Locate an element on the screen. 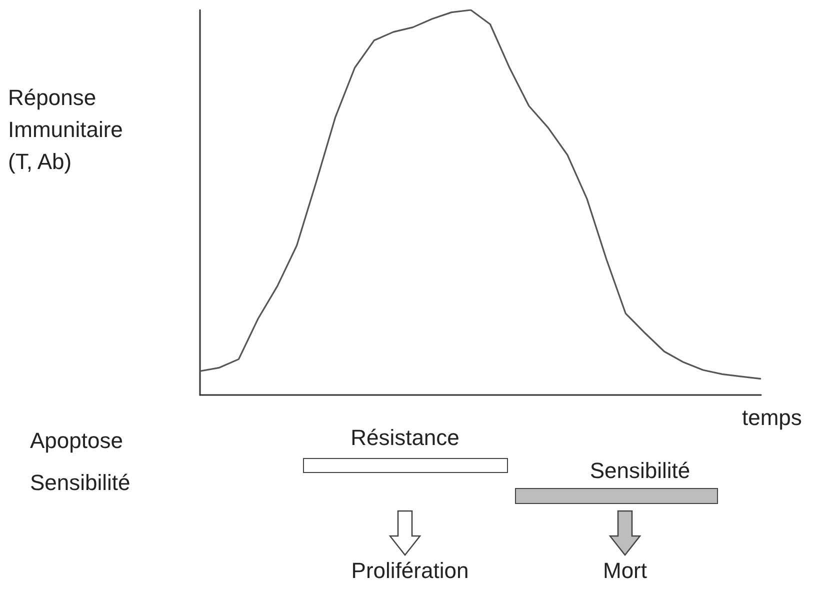 The width and height of the screenshot is (836, 589). y-axis-title: Réponse Immunitaire (T, Ab) is located at coordinates (66, 130).